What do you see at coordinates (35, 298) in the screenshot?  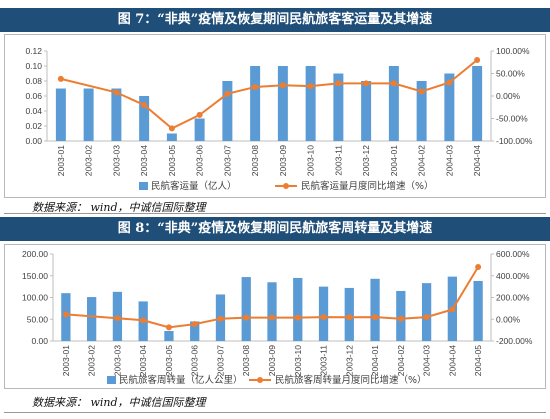 I see `left-axis-tick-label: 100.00` at bounding box center [35, 298].